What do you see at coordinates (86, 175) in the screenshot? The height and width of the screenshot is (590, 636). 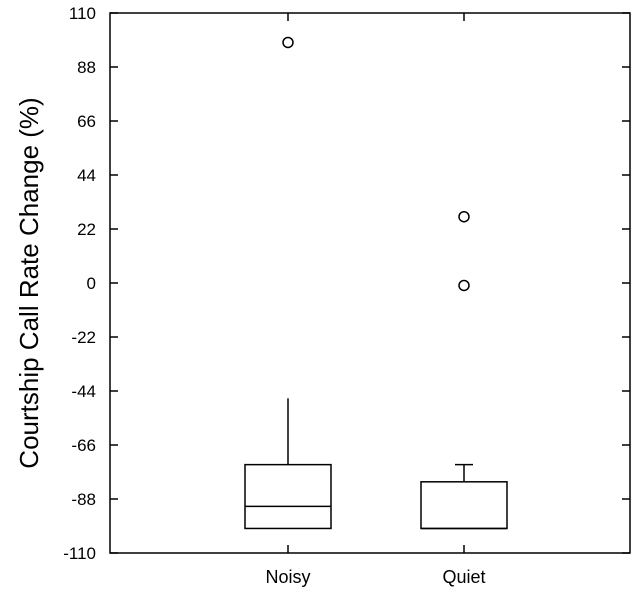 I see `y-tick-label: 44` at bounding box center [86, 175].